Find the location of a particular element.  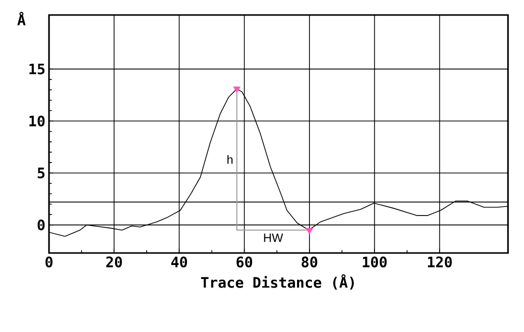

y-tick-label: 5 is located at coordinates (41, 173).